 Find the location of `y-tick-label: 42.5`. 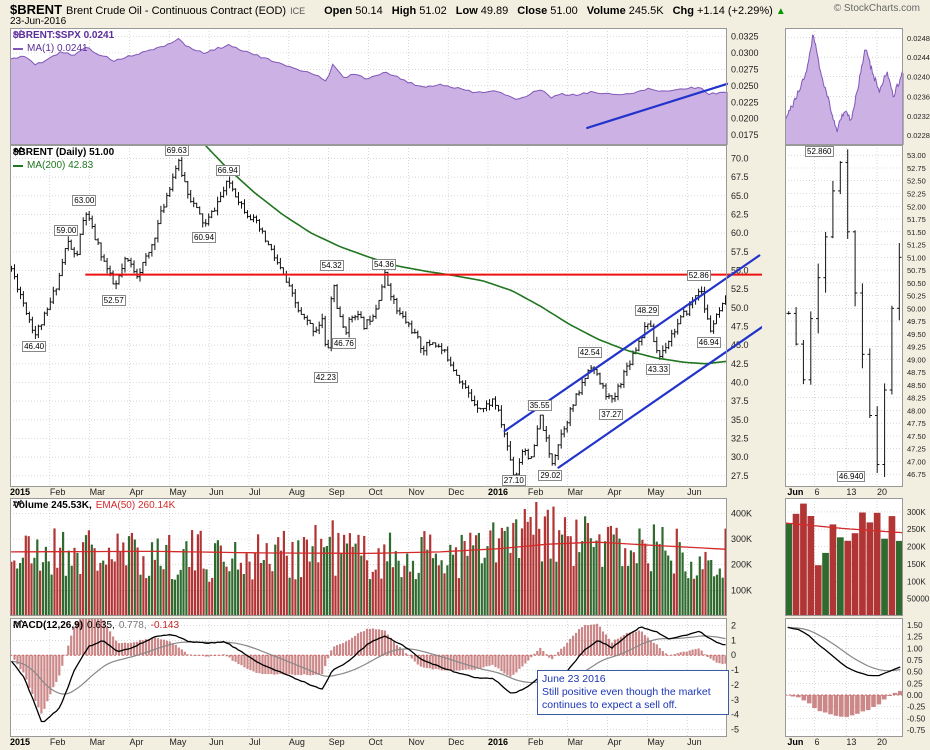

y-tick-label: 42.5 is located at coordinates (740, 364).